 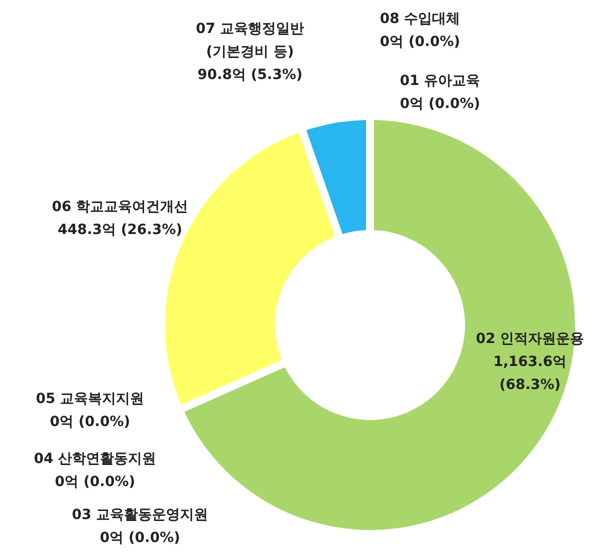 I want to click on category-label: 04 산학연활동지원, so click(x=95, y=459).